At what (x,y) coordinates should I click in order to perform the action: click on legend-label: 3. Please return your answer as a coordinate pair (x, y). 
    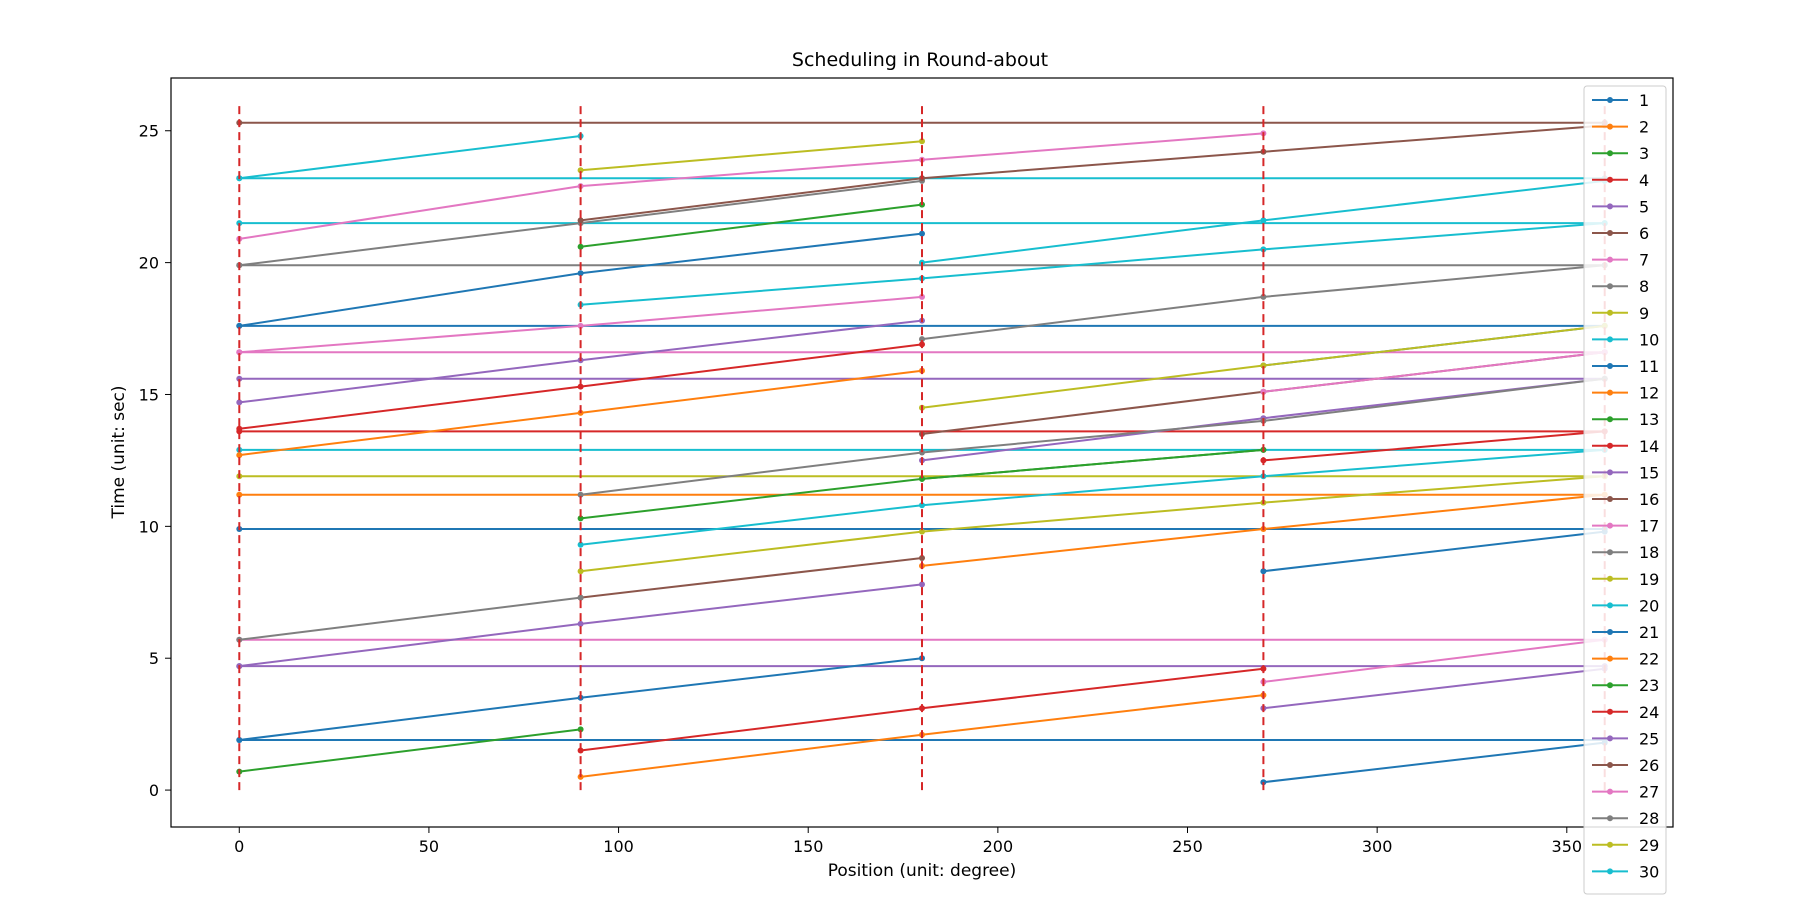
    Looking at the image, I should click on (1644, 153).